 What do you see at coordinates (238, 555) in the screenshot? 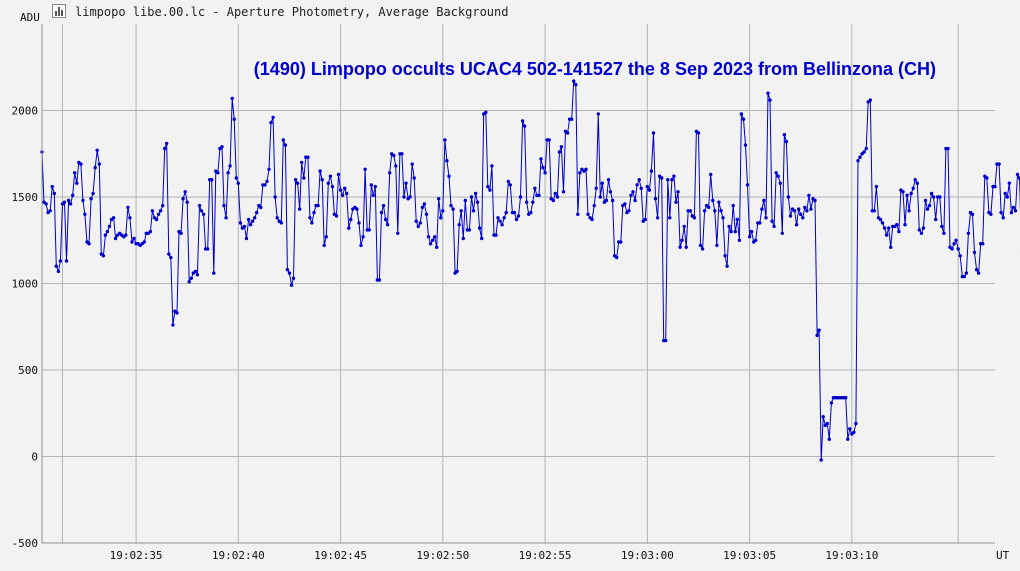
I see `x-tick-label: 19:02:40` at bounding box center [238, 555].